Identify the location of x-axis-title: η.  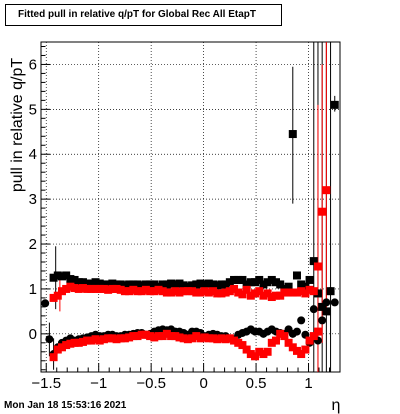
(336, 405).